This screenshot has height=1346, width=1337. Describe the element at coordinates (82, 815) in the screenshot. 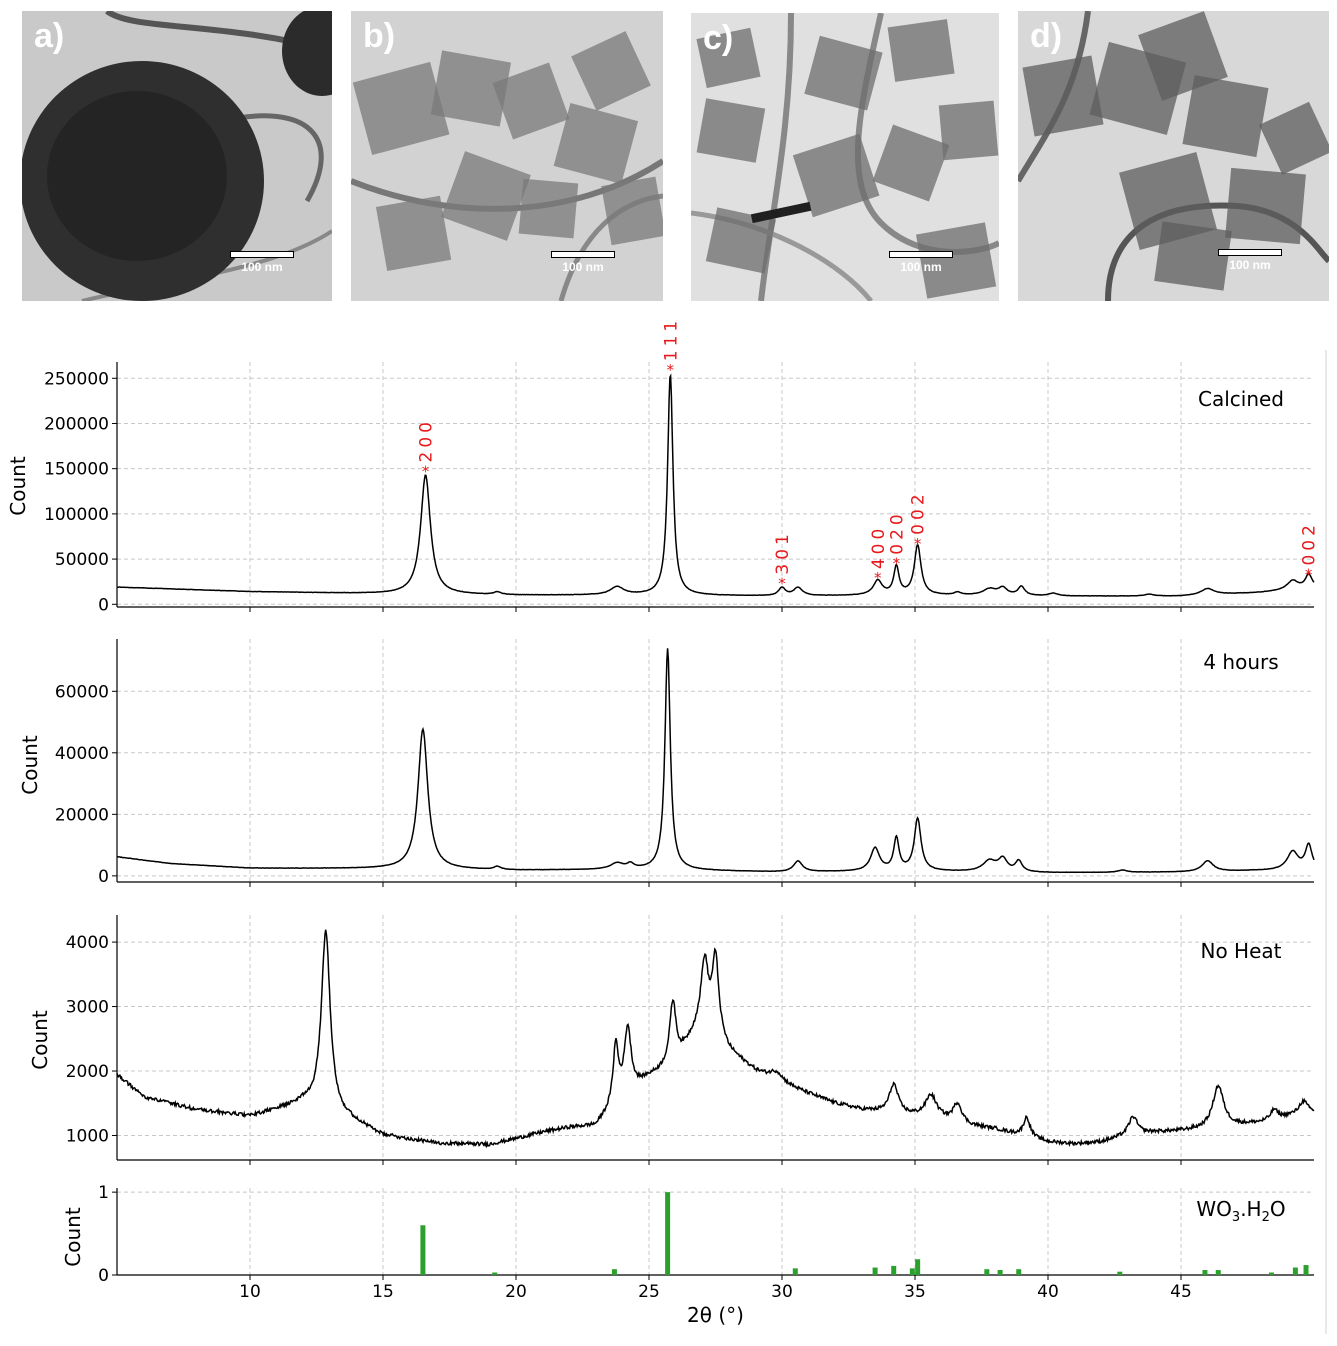

I see `y-tick-label: 20000` at that location.